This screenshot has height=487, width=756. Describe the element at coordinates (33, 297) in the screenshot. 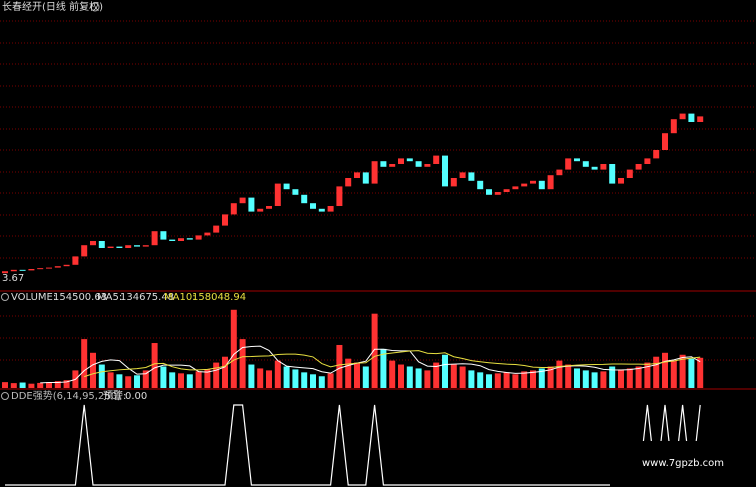

I see `volume-title: VOLUME:` at that location.